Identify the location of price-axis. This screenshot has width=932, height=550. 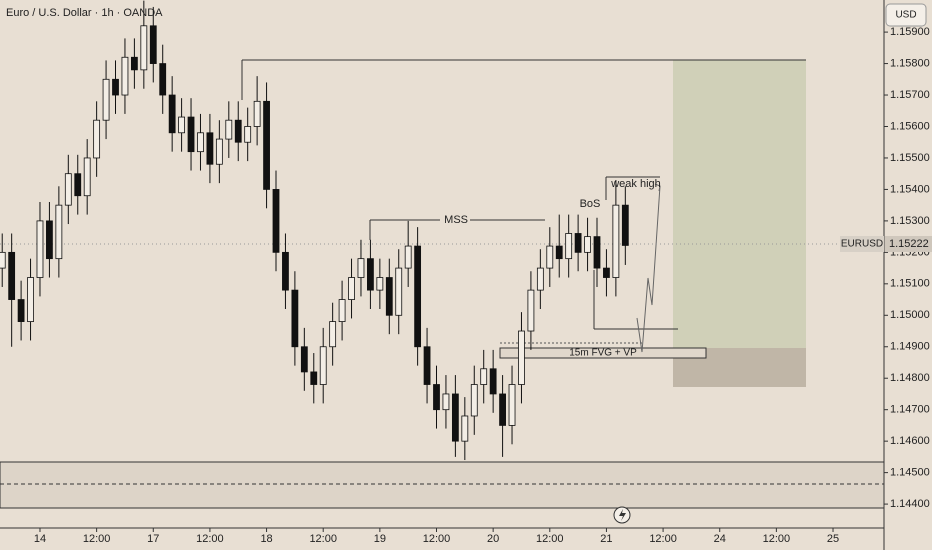
(908, 275).